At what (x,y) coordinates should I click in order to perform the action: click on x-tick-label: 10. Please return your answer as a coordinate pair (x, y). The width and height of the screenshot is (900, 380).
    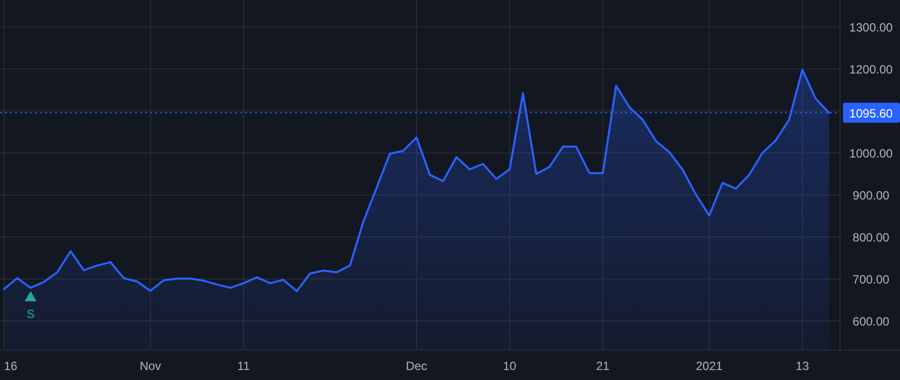
    Looking at the image, I should click on (509, 366).